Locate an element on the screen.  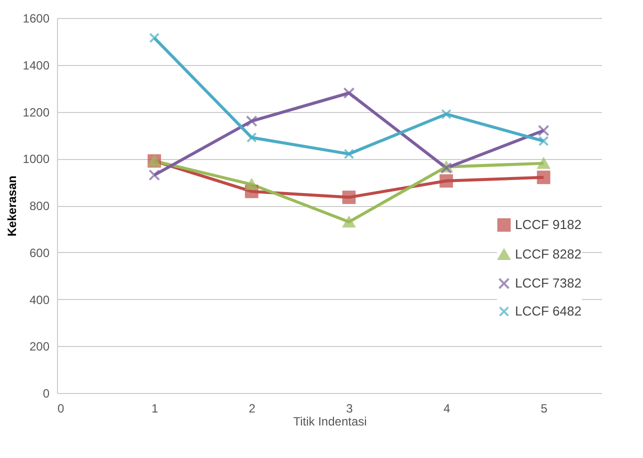
y-tick-label: 200 is located at coordinates (39, 347).